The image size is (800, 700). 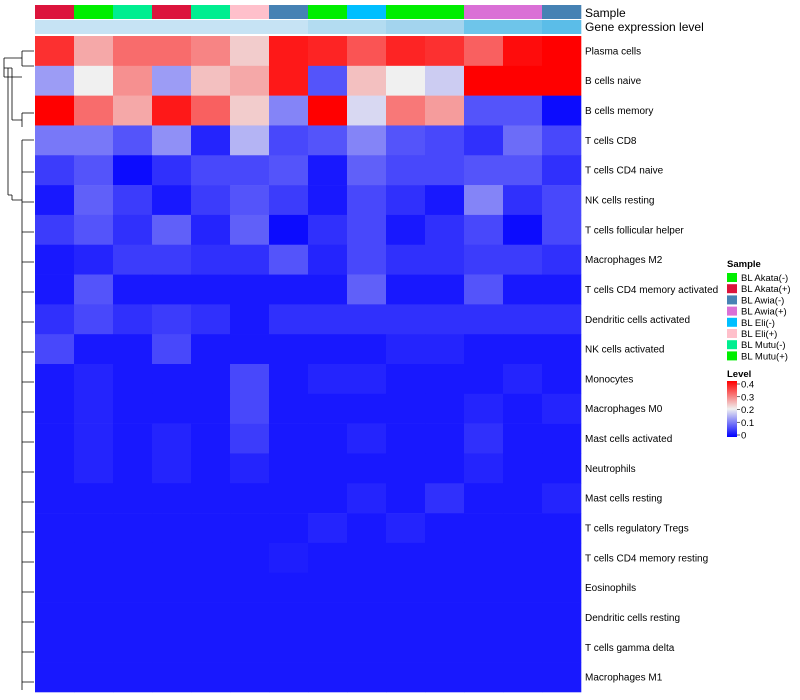 I want to click on row-label: Dendritic cells resting, so click(x=632, y=618).